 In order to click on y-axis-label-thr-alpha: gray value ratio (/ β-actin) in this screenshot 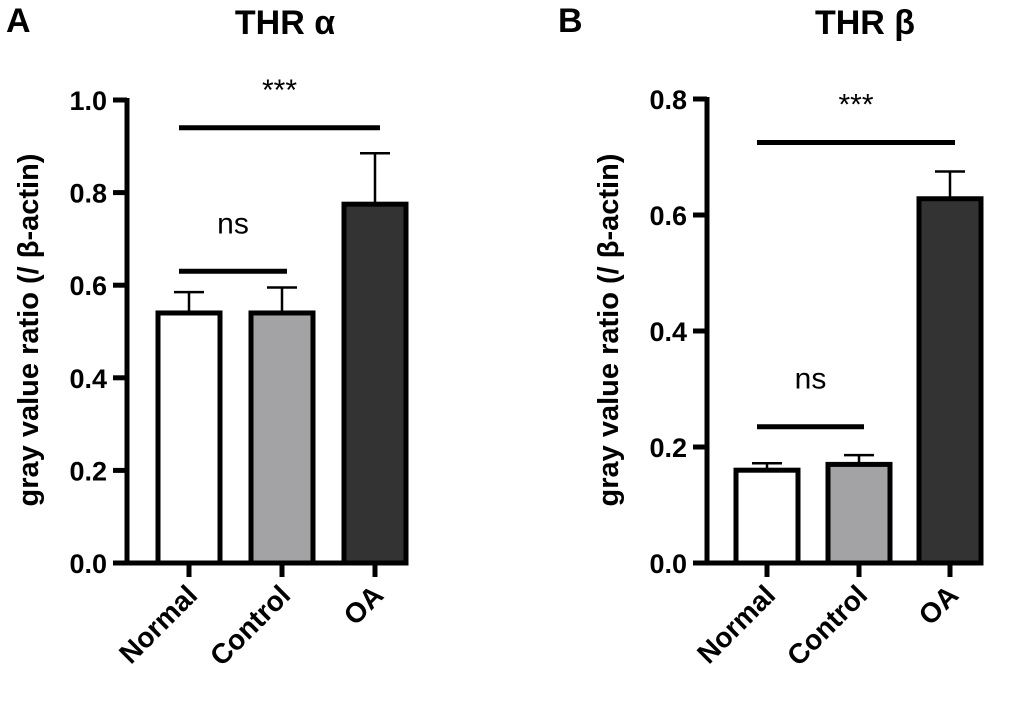, I will do `click(29, 330)`.